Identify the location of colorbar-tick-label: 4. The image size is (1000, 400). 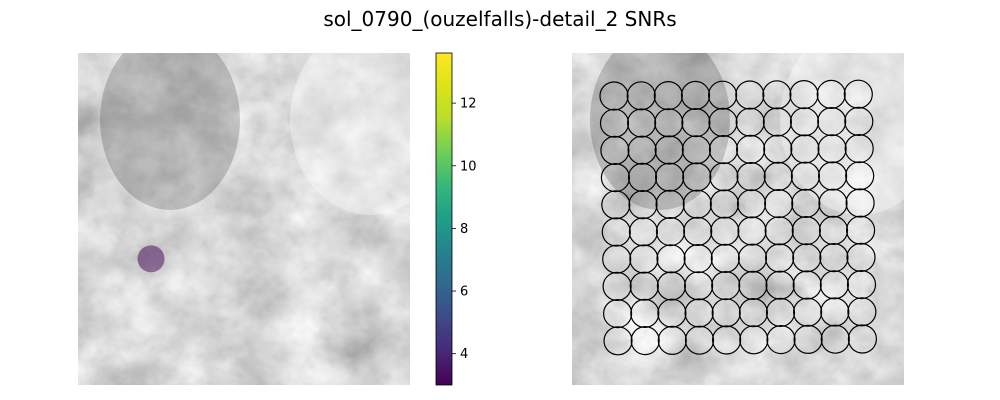
(464, 354).